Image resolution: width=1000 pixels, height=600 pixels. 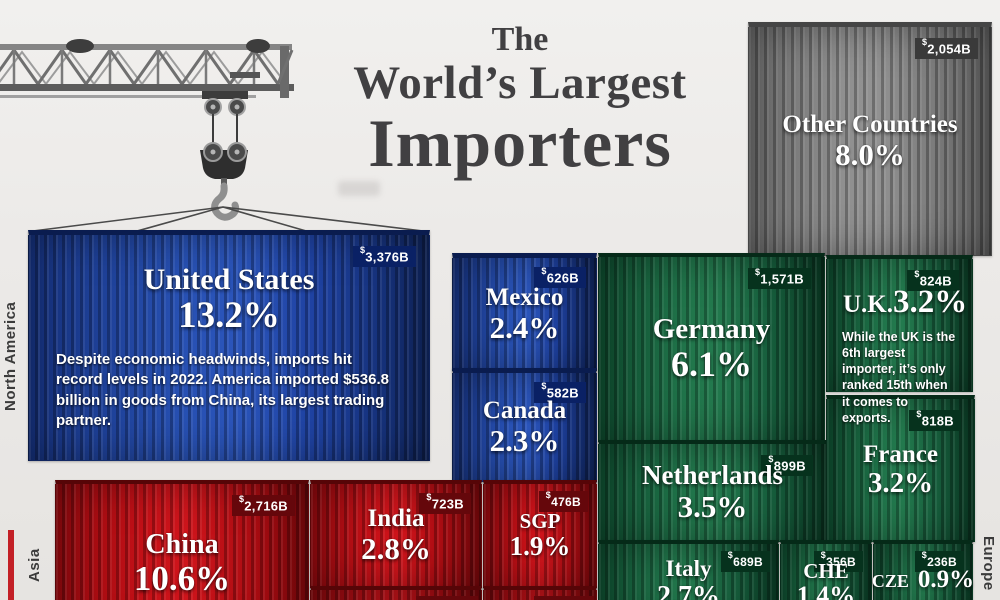 What do you see at coordinates (212, 137) in the screenshot?
I see `crane-illustration` at bounding box center [212, 137].